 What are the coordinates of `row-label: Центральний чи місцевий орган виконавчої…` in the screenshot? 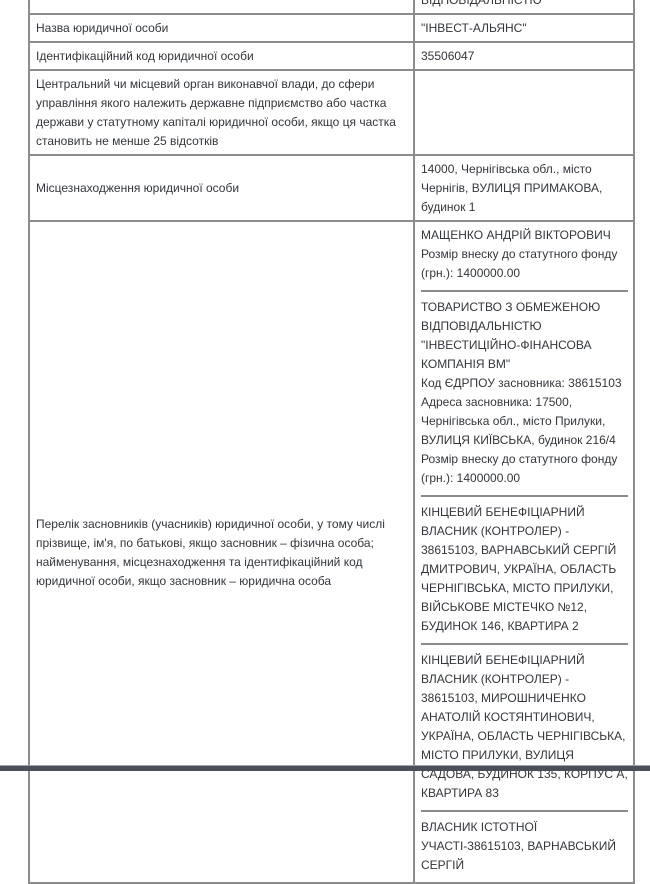 It's located at (221, 112).